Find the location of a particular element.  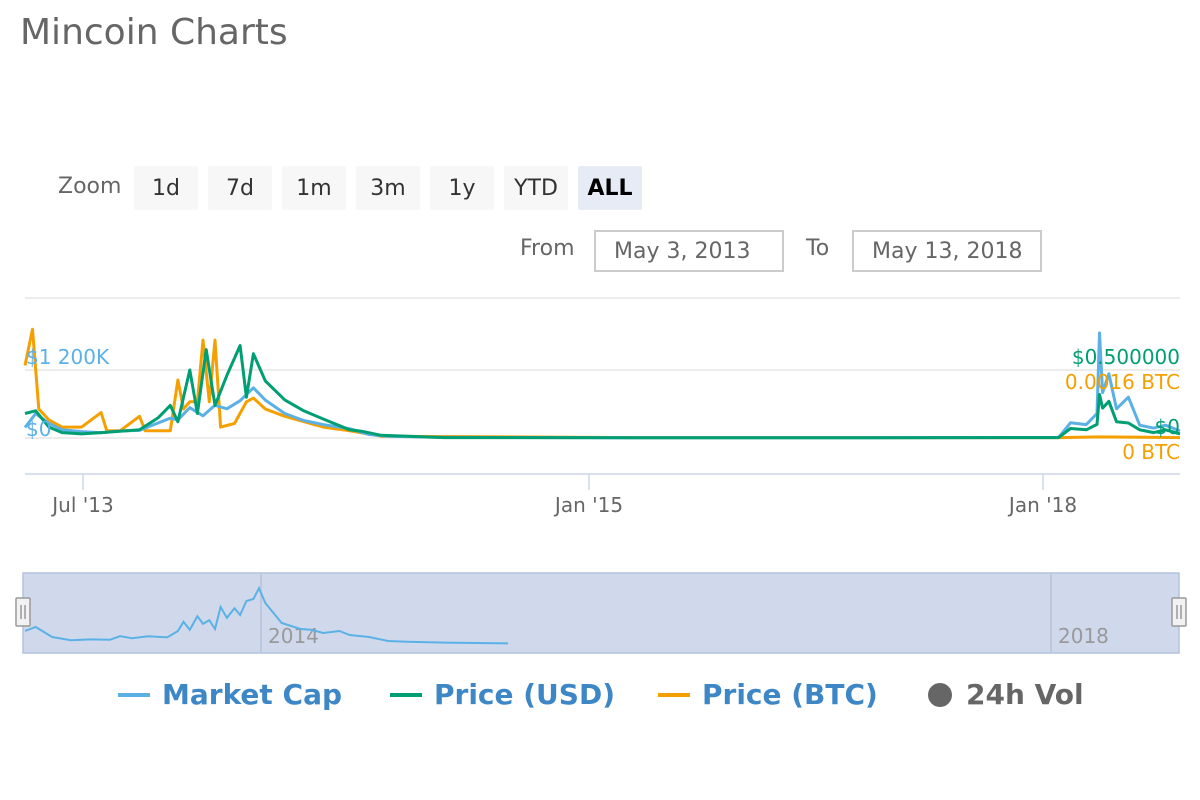

legend-24h-vol-label: 24h Vol is located at coordinates (1025, 694).